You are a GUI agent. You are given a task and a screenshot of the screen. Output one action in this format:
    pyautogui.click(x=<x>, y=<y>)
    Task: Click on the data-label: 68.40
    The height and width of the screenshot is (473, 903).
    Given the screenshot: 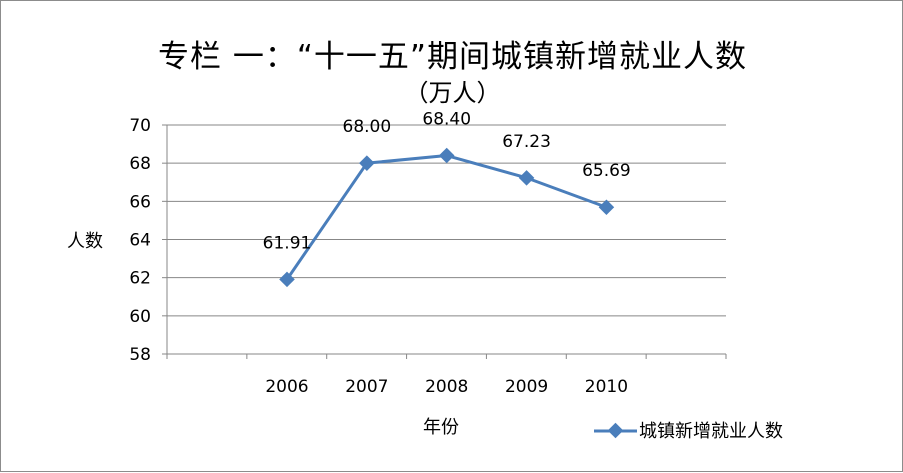 What is the action you would take?
    pyautogui.click(x=446, y=120)
    